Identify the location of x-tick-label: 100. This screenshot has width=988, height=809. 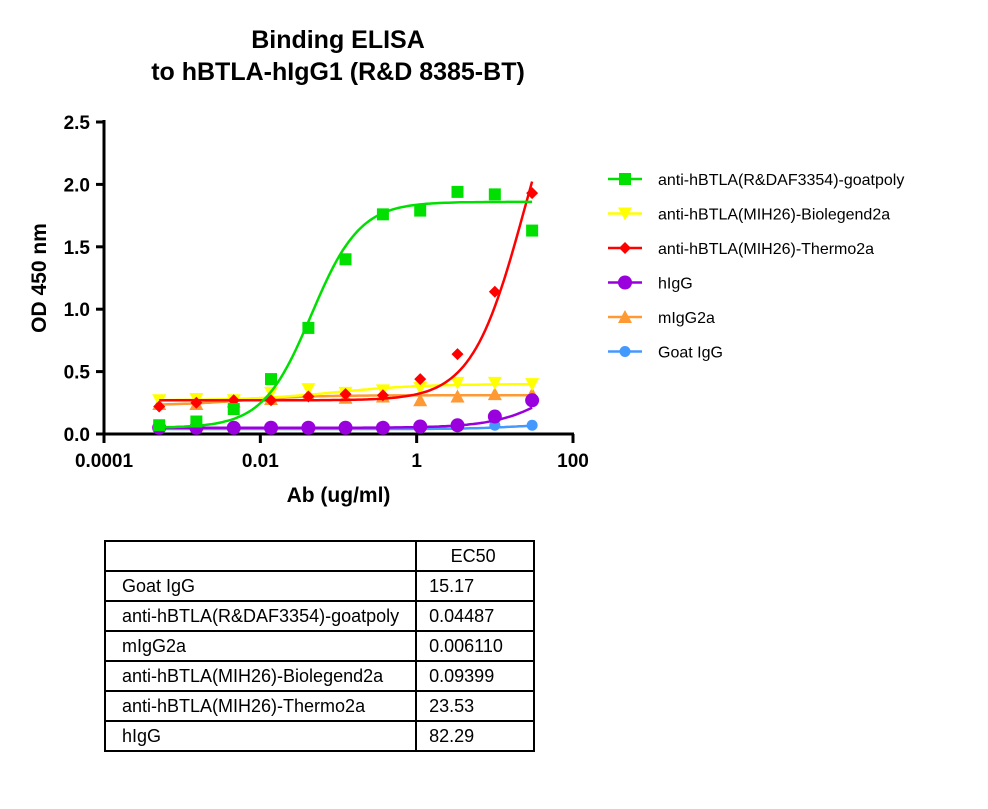
(573, 461).